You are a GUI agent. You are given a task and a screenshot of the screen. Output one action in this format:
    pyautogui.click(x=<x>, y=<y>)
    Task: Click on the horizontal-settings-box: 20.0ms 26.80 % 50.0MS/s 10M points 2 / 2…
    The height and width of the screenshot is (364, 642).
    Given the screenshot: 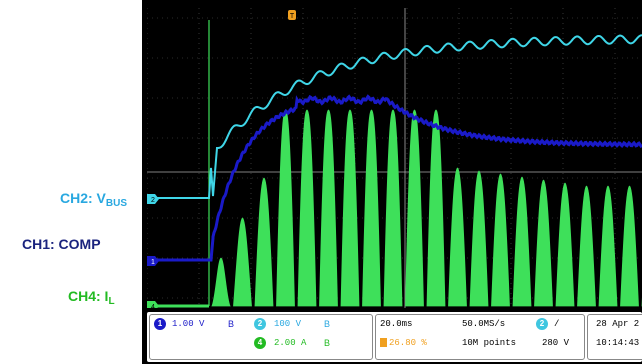 What is the action you would take?
    pyautogui.click(x=480, y=337)
    